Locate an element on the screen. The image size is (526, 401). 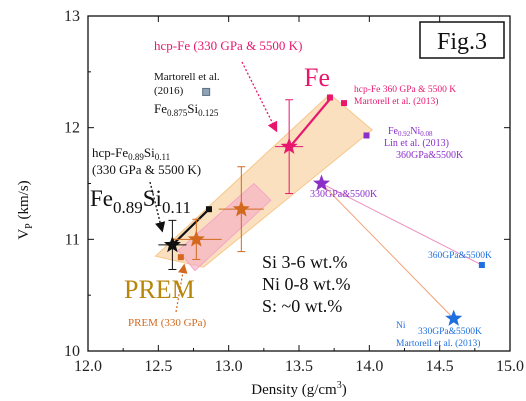
annotation-martorell-2016-l2: (2016) is located at coordinates (169, 91).